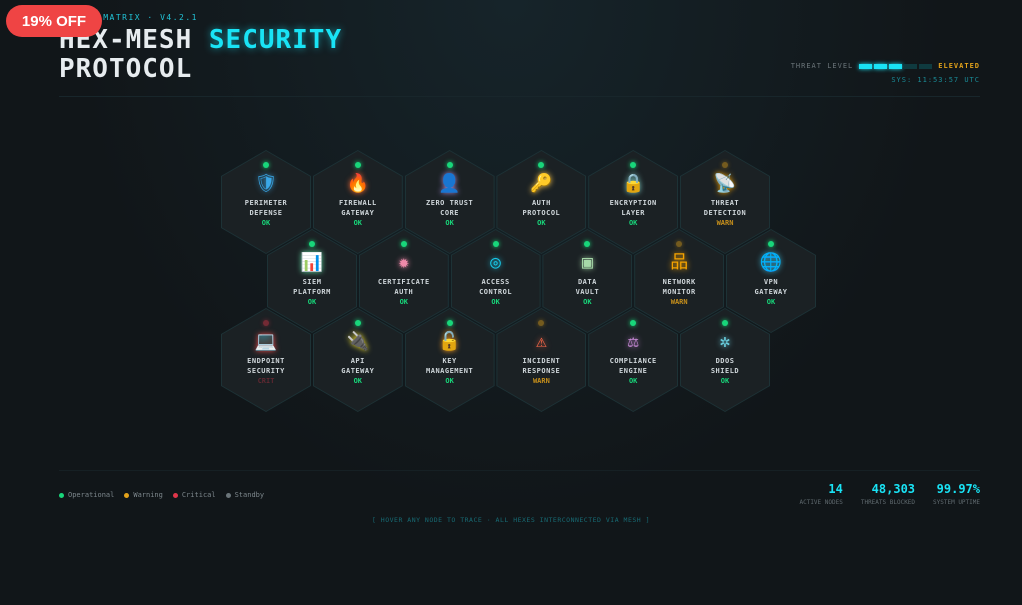 This screenshot has height=605, width=1022. What do you see at coordinates (888, 502) in the screenshot?
I see `stat-label: THREATS BLOCKED` at bounding box center [888, 502].